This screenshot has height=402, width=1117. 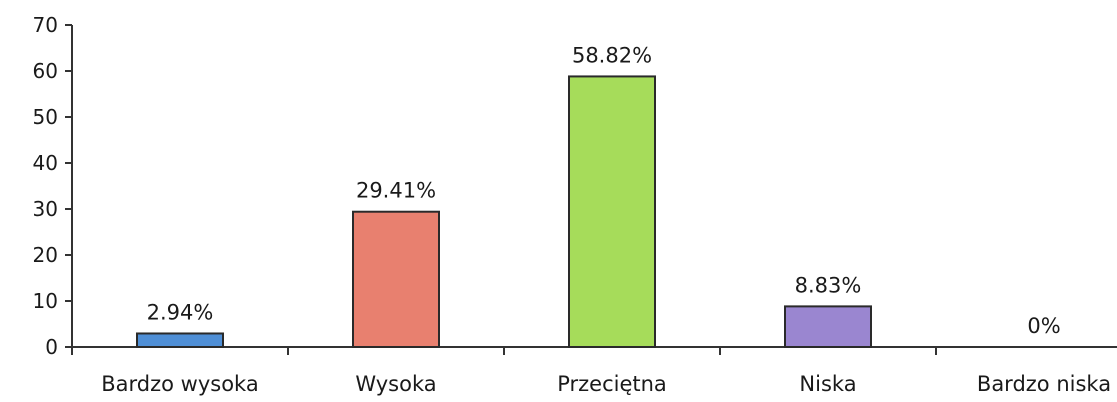 What do you see at coordinates (396, 191) in the screenshot?
I see `data-label: 29.41%` at bounding box center [396, 191].